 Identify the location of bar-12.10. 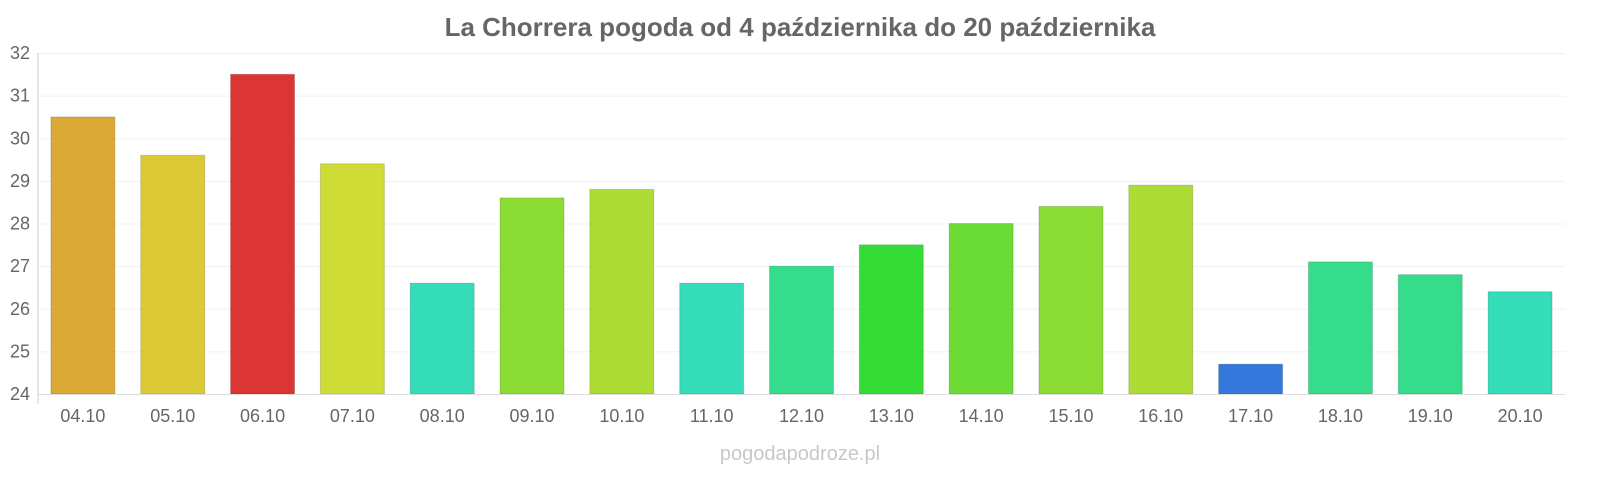
(801, 330).